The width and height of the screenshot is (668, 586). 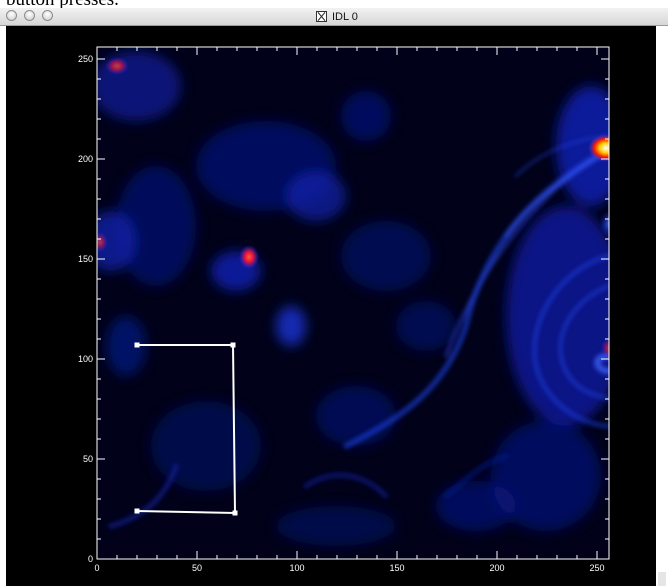 What do you see at coordinates (88, 459) in the screenshot?
I see `y-tick-label: 50` at bounding box center [88, 459].